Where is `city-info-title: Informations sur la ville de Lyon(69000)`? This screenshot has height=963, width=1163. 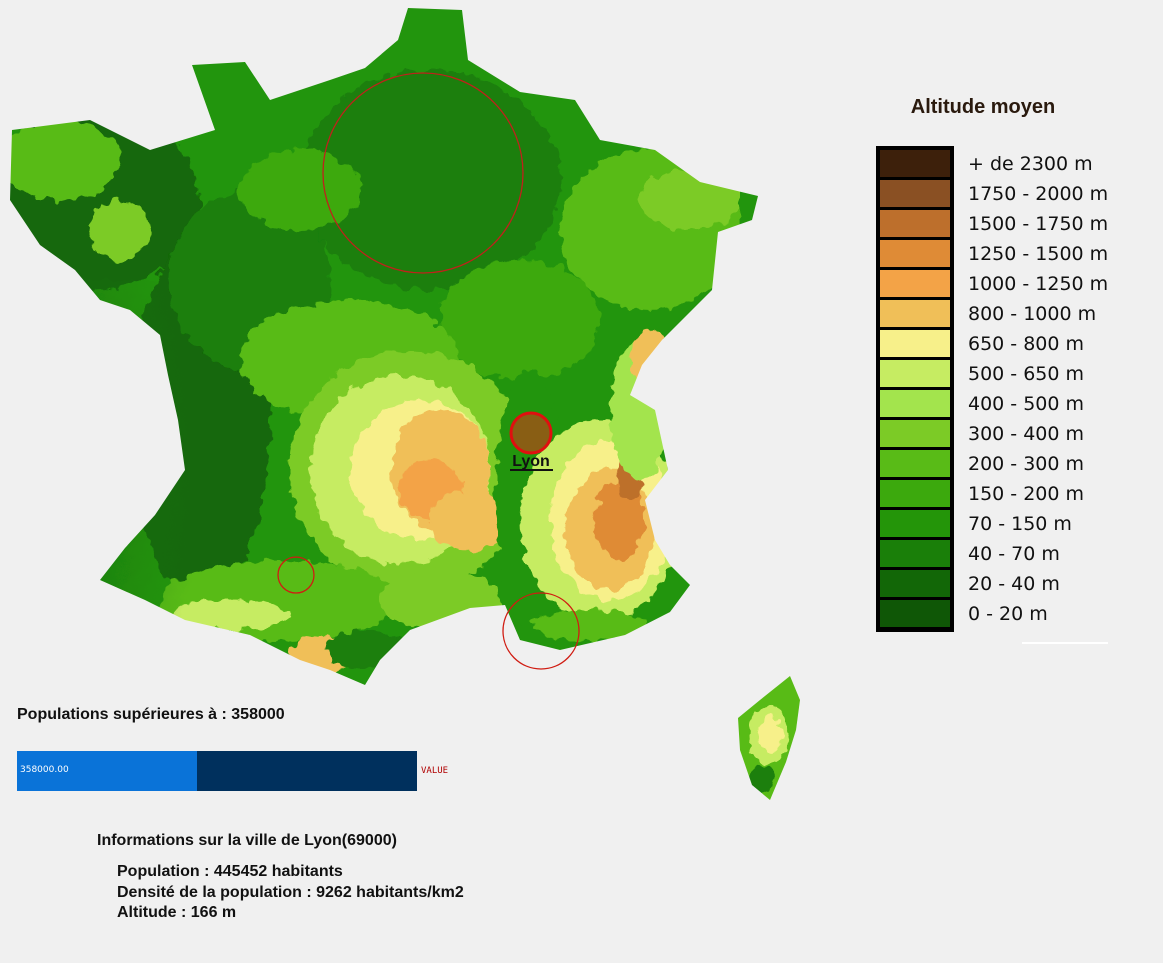
city-info-title: Informations sur la ville de Lyon(69000) is located at coordinates (247, 840).